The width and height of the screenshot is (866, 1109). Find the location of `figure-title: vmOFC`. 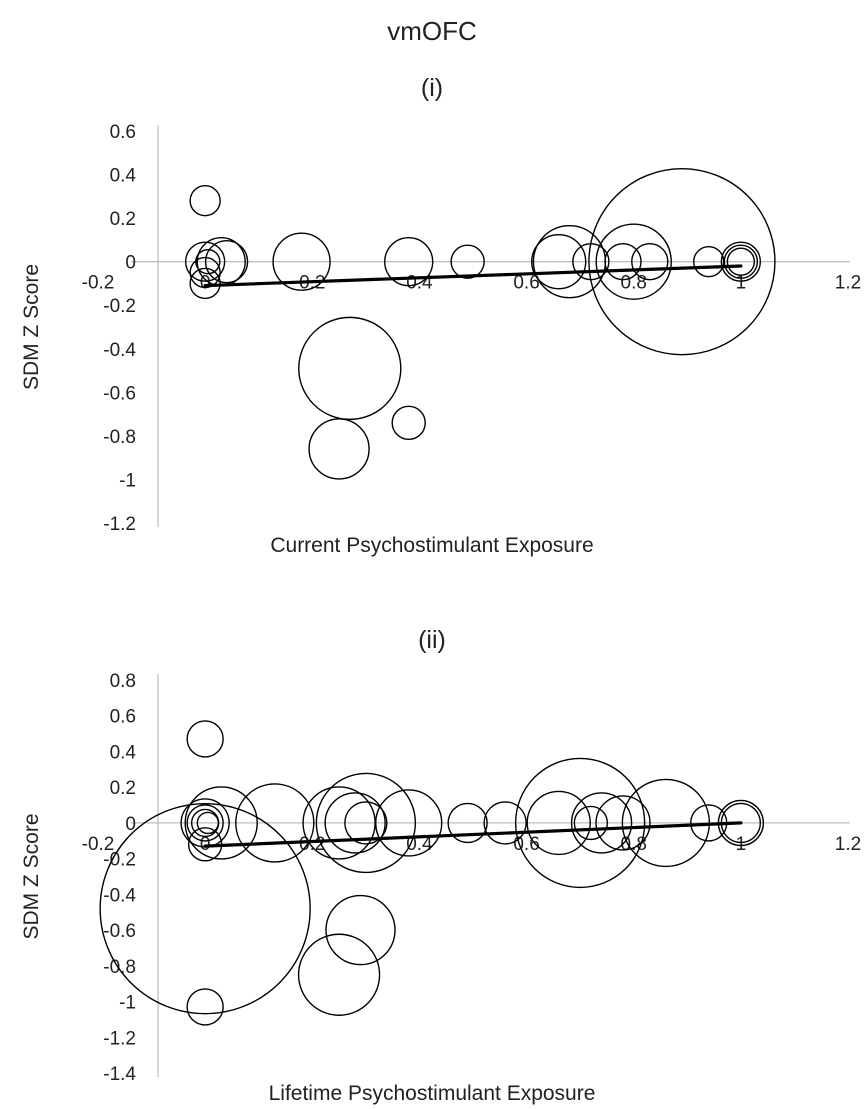

figure-title: vmOFC is located at coordinates (432, 31).